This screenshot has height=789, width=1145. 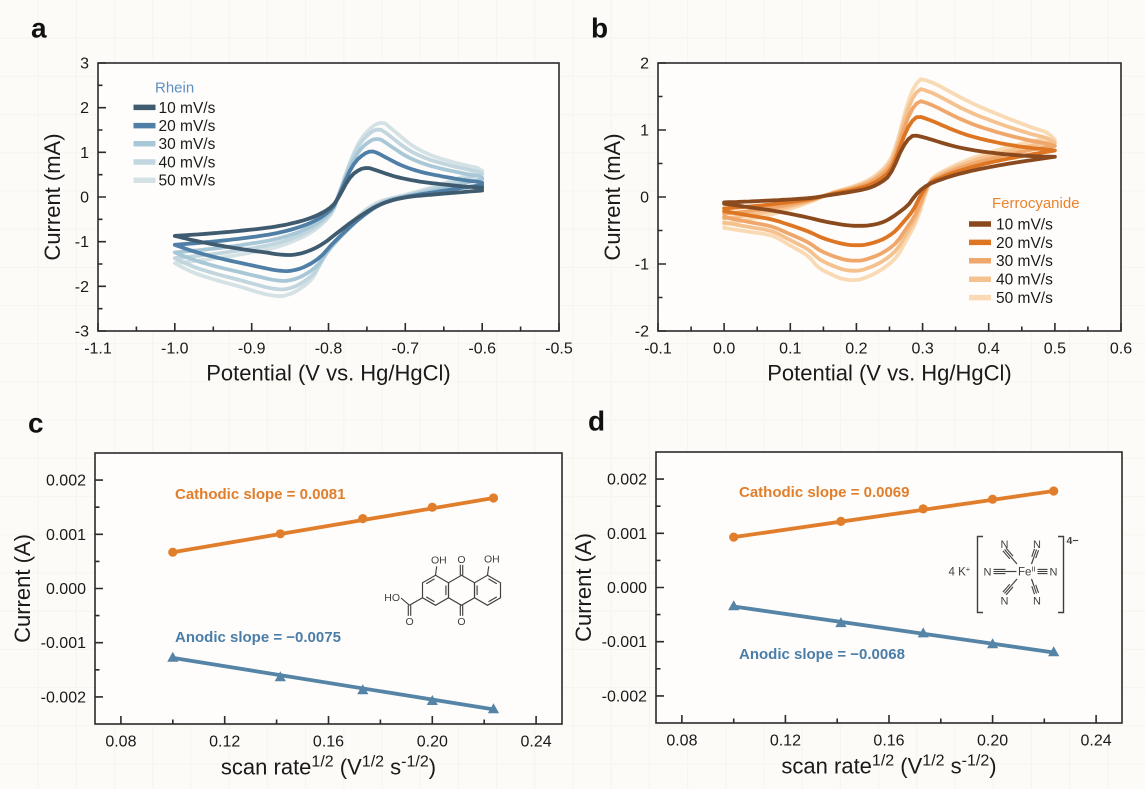 I want to click on svg-text: b, so click(x=599, y=28).